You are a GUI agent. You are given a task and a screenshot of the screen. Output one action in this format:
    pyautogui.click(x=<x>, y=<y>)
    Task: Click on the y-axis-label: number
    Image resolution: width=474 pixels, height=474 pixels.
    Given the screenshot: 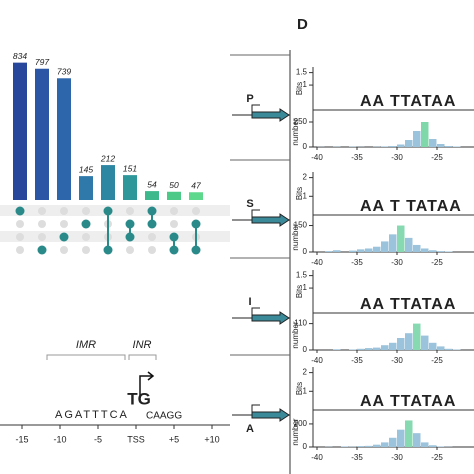 What is the action you would take?
    pyautogui.click(x=295, y=334)
    